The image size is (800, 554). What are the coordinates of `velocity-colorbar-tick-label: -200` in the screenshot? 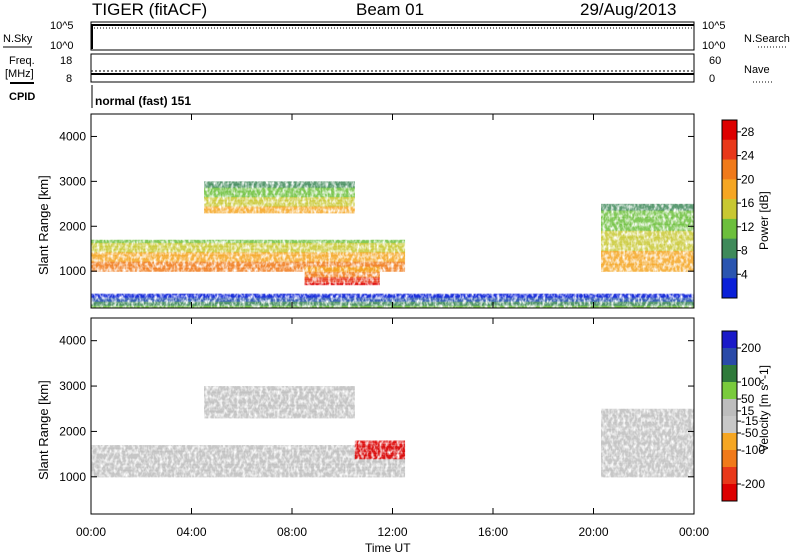 It's located at (753, 484).